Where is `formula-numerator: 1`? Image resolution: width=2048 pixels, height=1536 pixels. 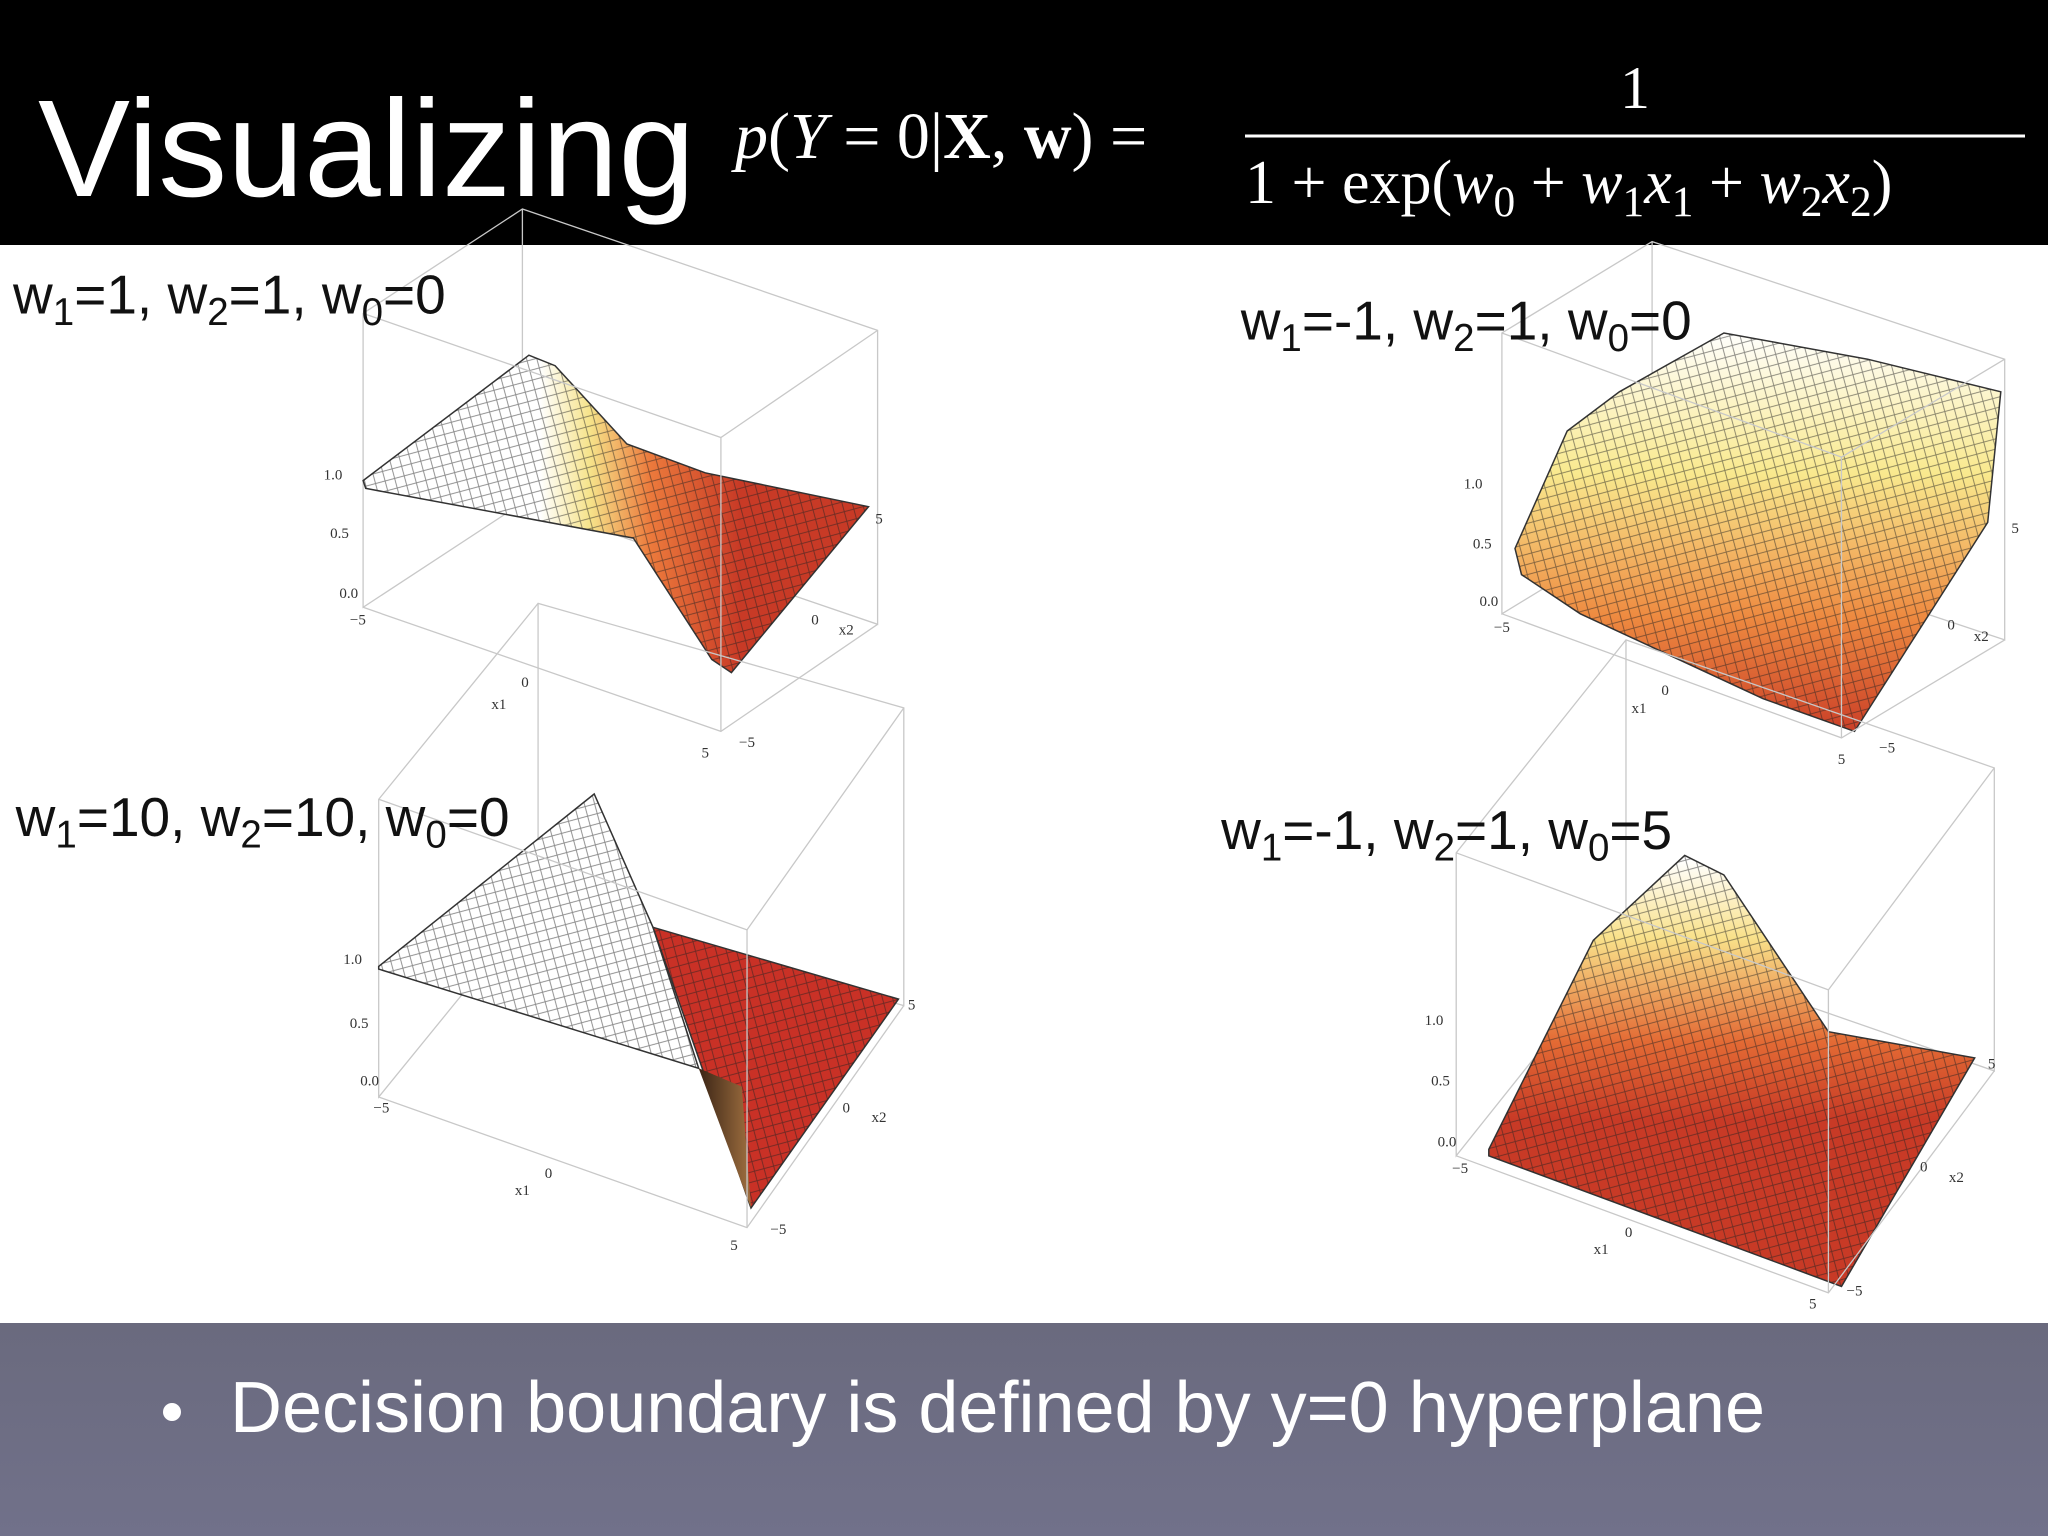
formula-numerator: 1 is located at coordinates (1635, 88).